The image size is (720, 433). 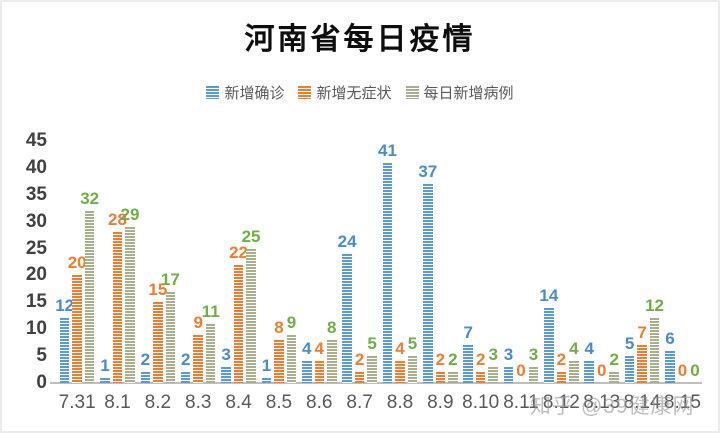 I want to click on chart-title: 河南省每日疫情, so click(x=360, y=39).